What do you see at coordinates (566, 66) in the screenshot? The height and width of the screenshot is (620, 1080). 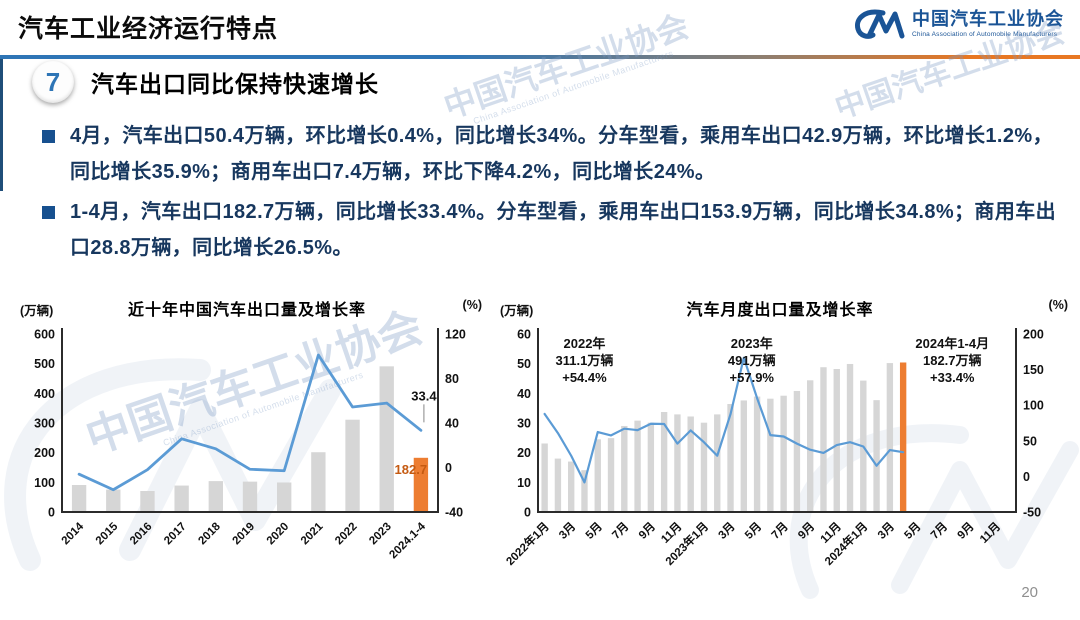 I see `watermark-cn: 中国汽车工业协会` at bounding box center [566, 66].